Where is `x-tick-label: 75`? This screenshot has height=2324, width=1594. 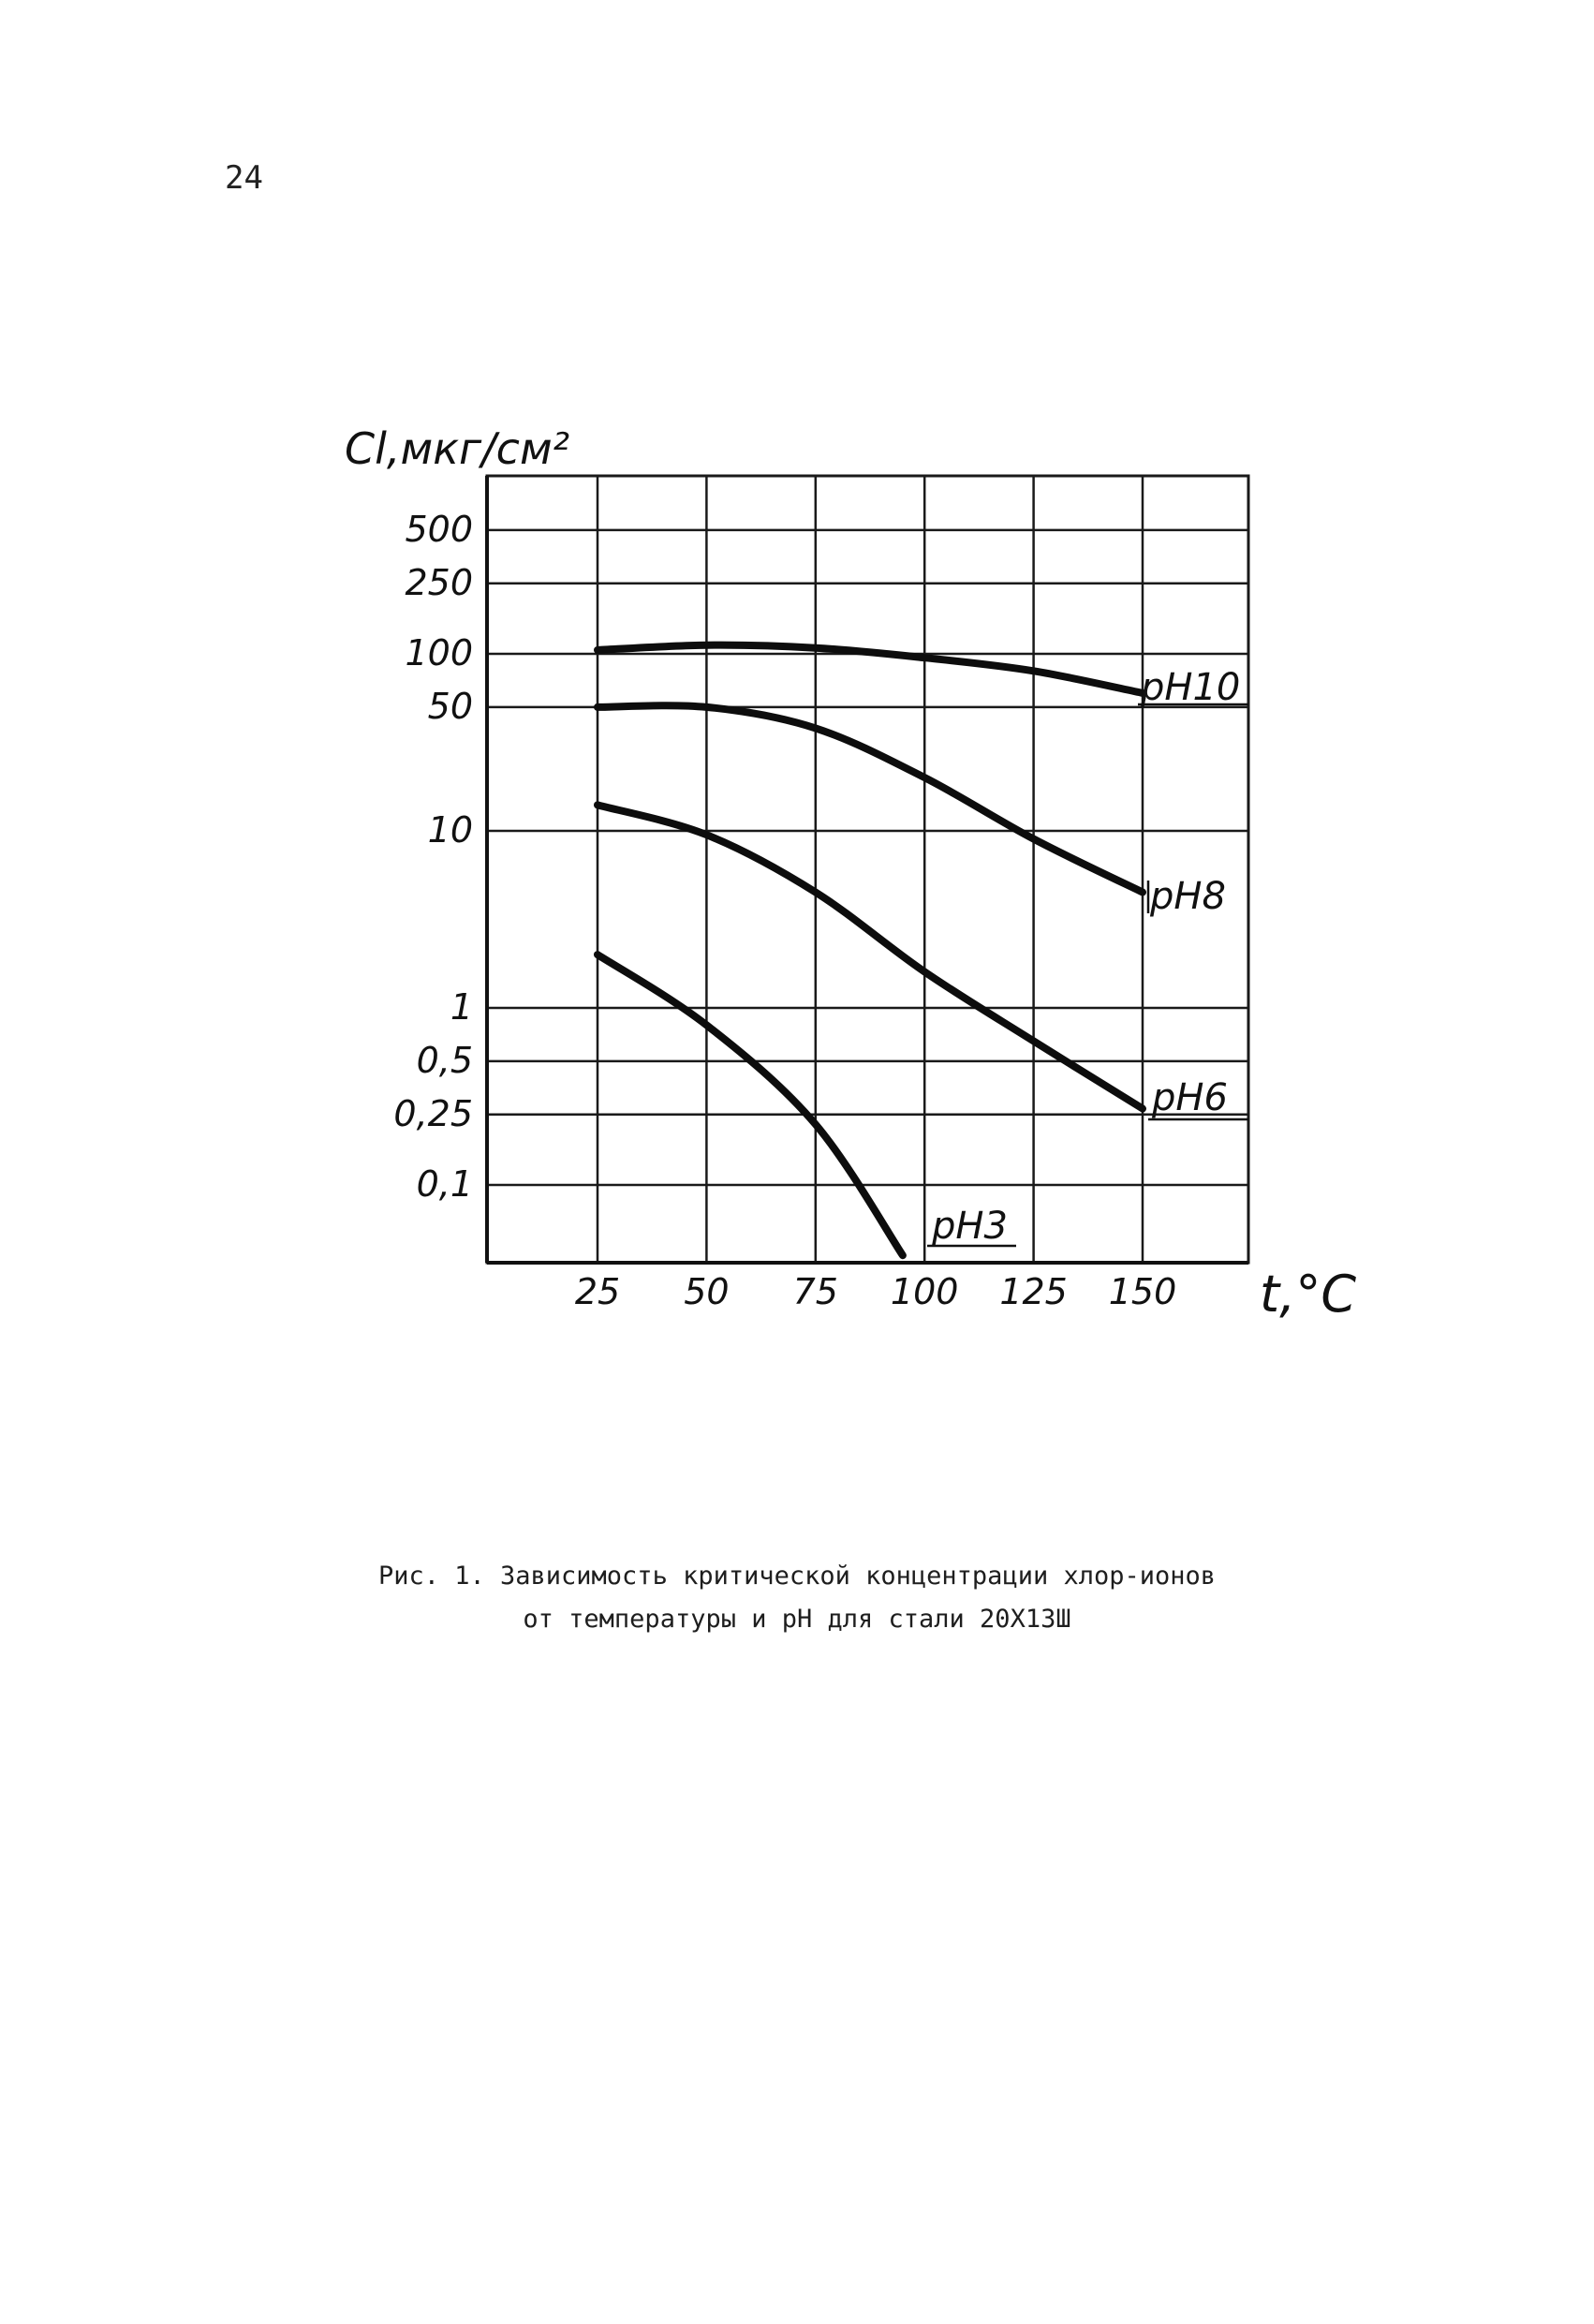 x-tick-label: 75 is located at coordinates (815, 1292).